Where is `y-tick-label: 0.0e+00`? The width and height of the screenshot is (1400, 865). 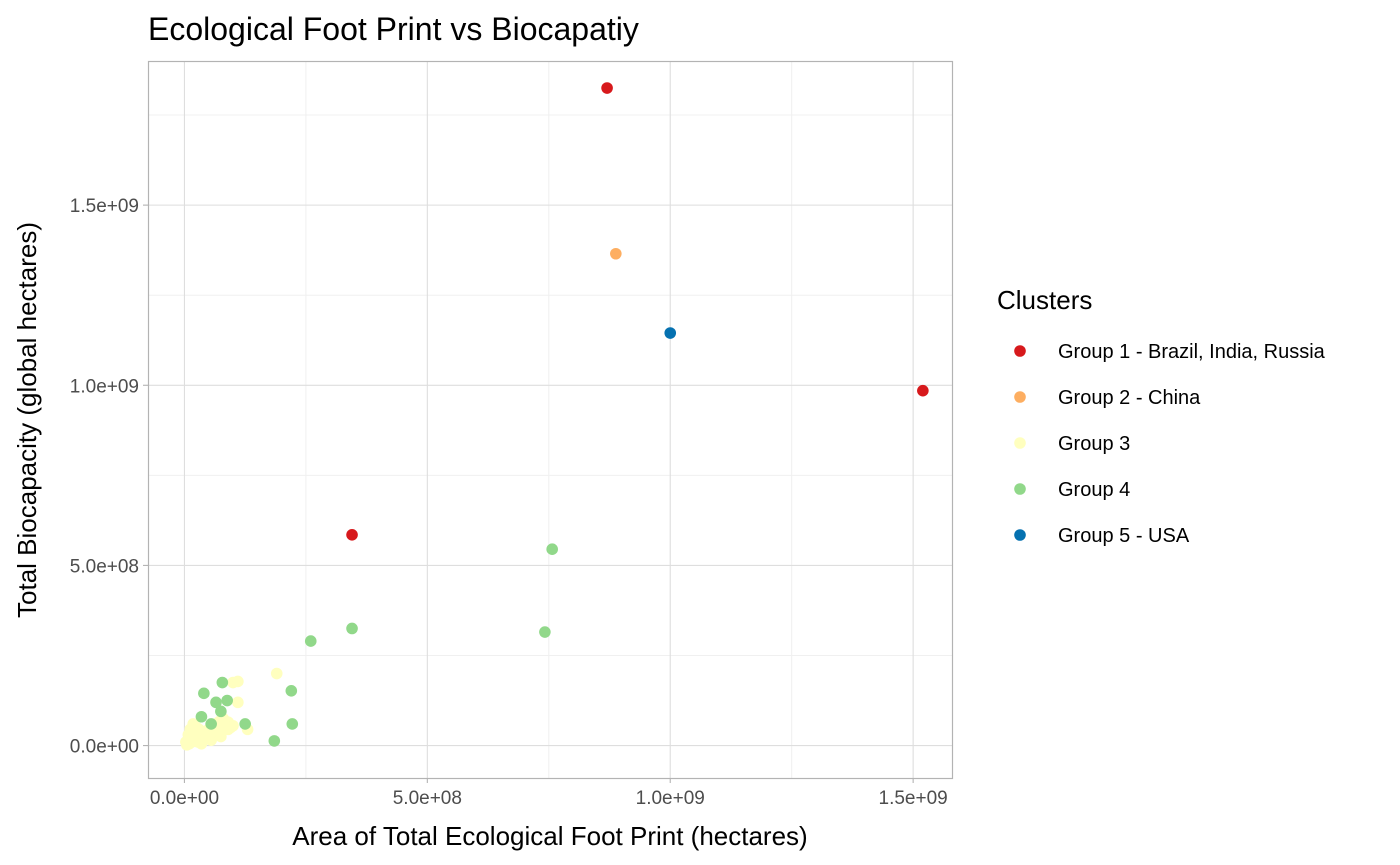 y-tick-label: 0.0e+00 is located at coordinates (104, 747).